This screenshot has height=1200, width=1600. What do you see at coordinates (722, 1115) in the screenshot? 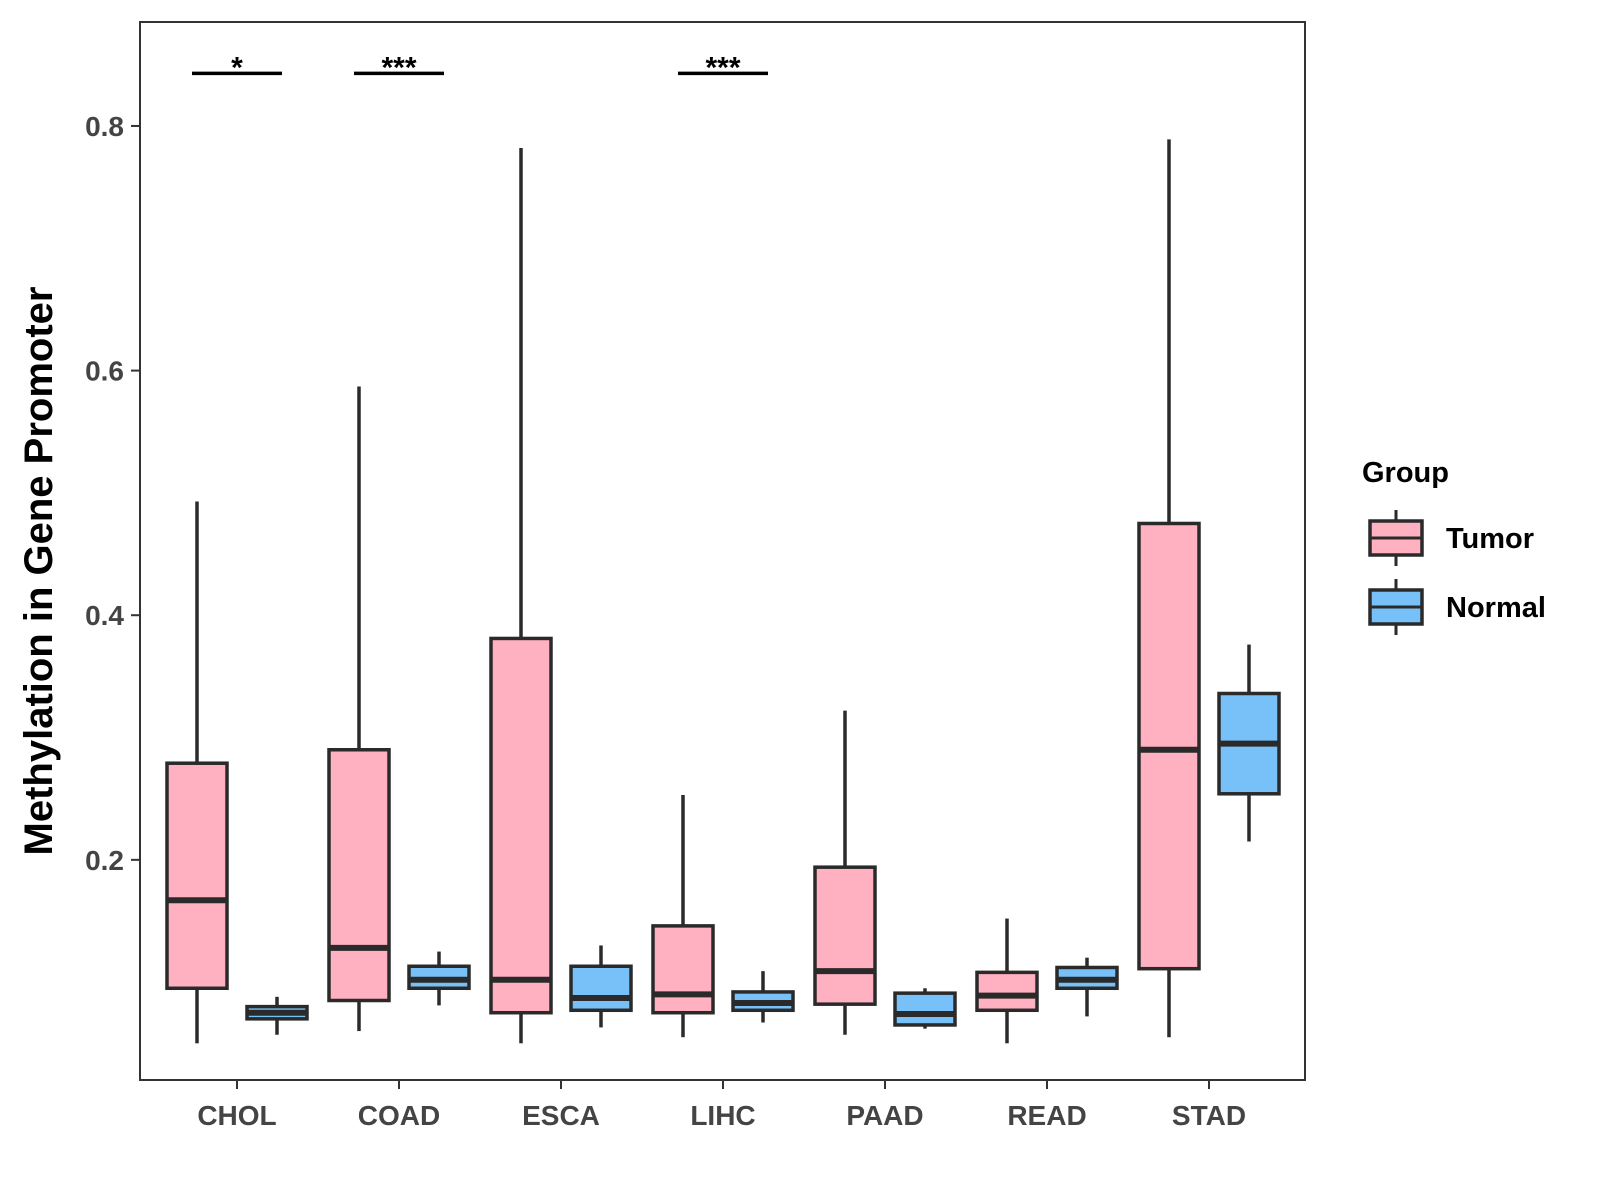
I see `x-tick-label: LIHC` at bounding box center [722, 1115].